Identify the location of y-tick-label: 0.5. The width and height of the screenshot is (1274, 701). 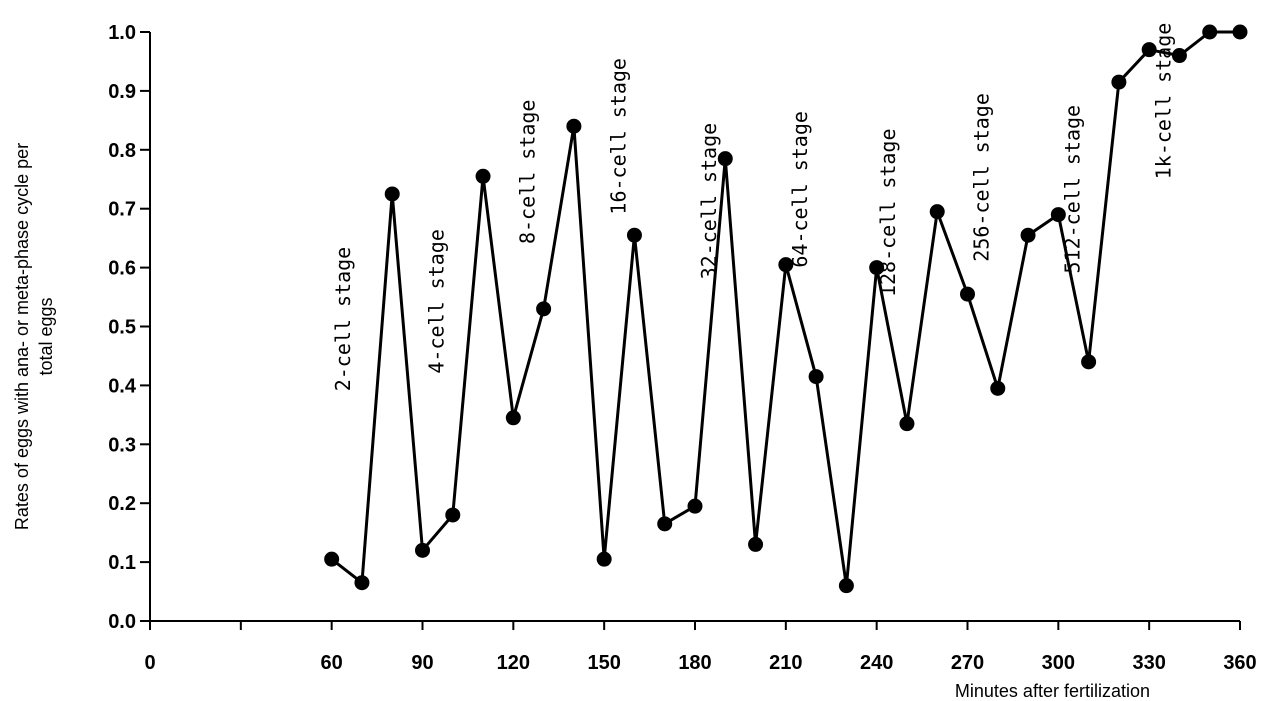
(122, 328).